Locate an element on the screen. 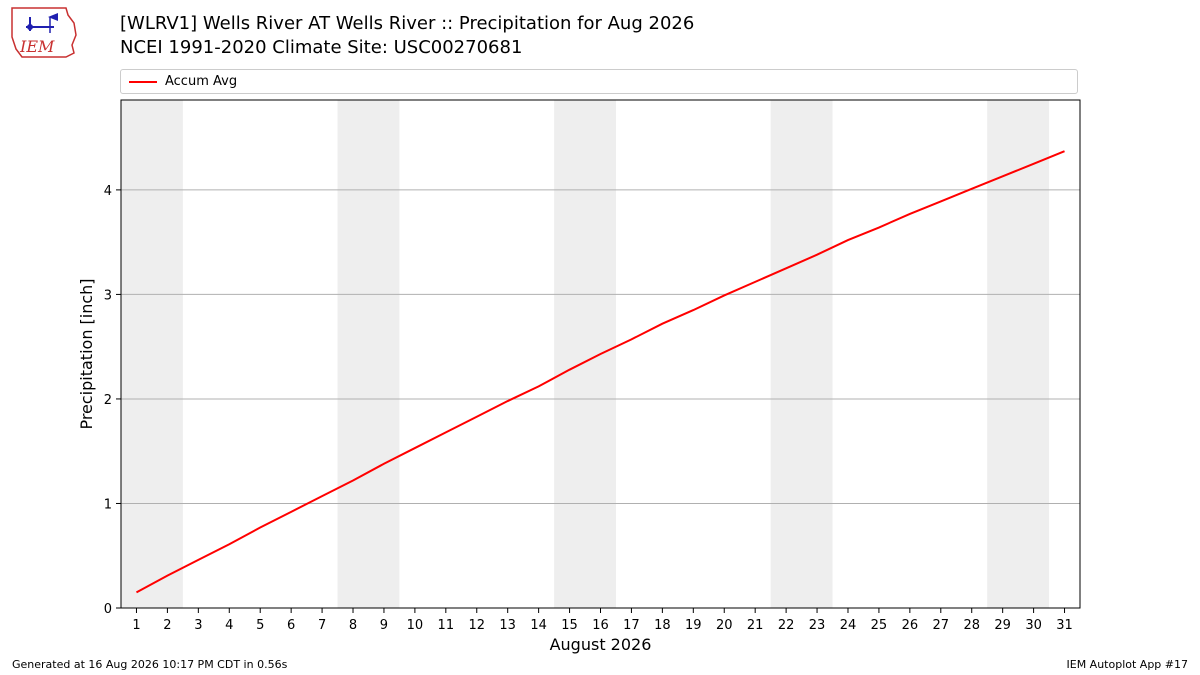 The image size is (1200, 675). x-tick-label-6: 6 is located at coordinates (291, 625).